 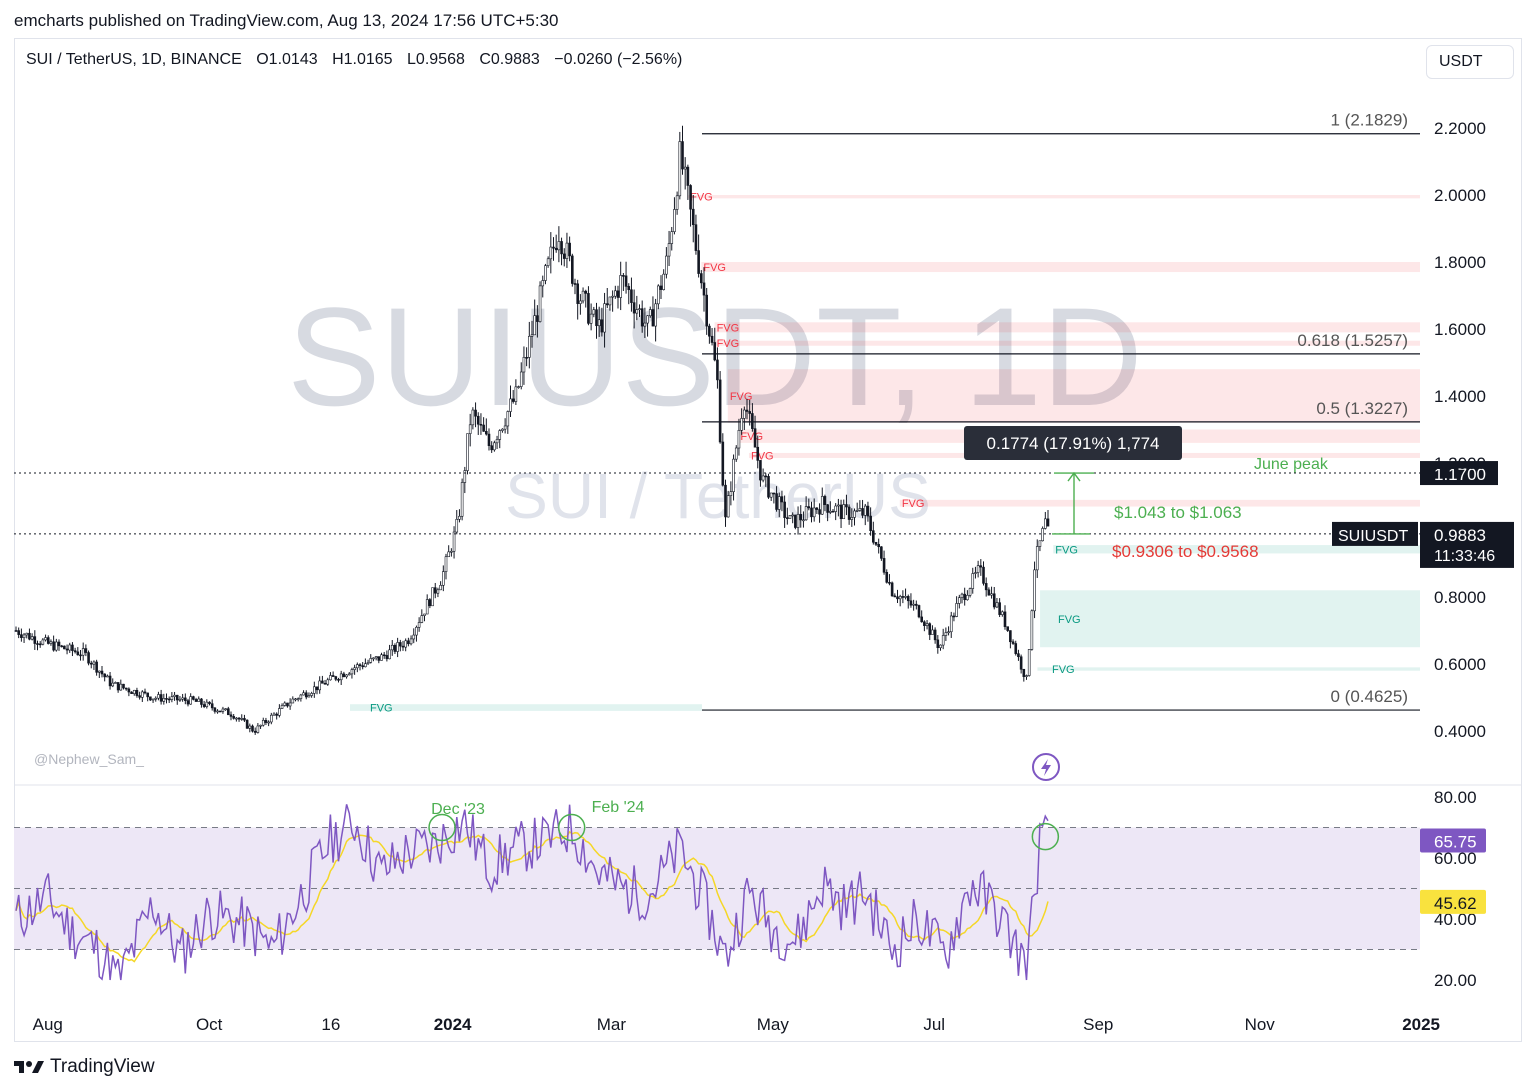 What do you see at coordinates (1046, 767) in the screenshot?
I see `lightning-icon` at bounding box center [1046, 767].